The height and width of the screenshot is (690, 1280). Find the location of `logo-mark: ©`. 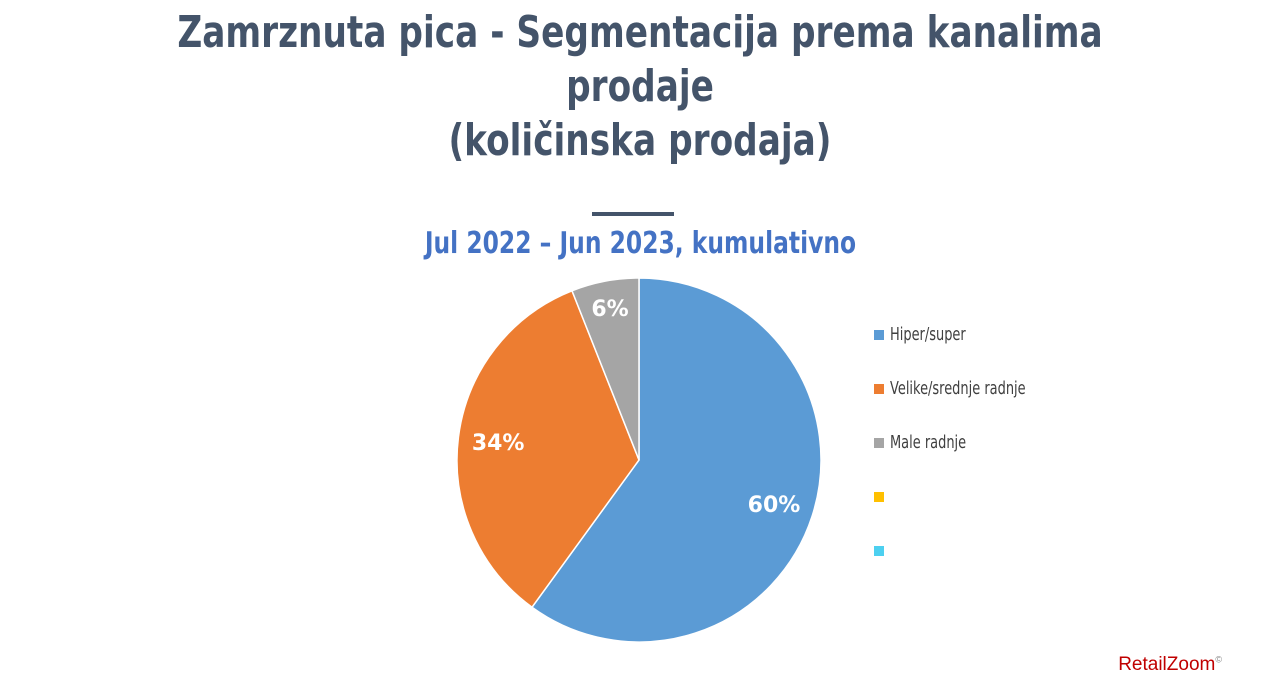

logo-mark: © is located at coordinates (1218, 659).